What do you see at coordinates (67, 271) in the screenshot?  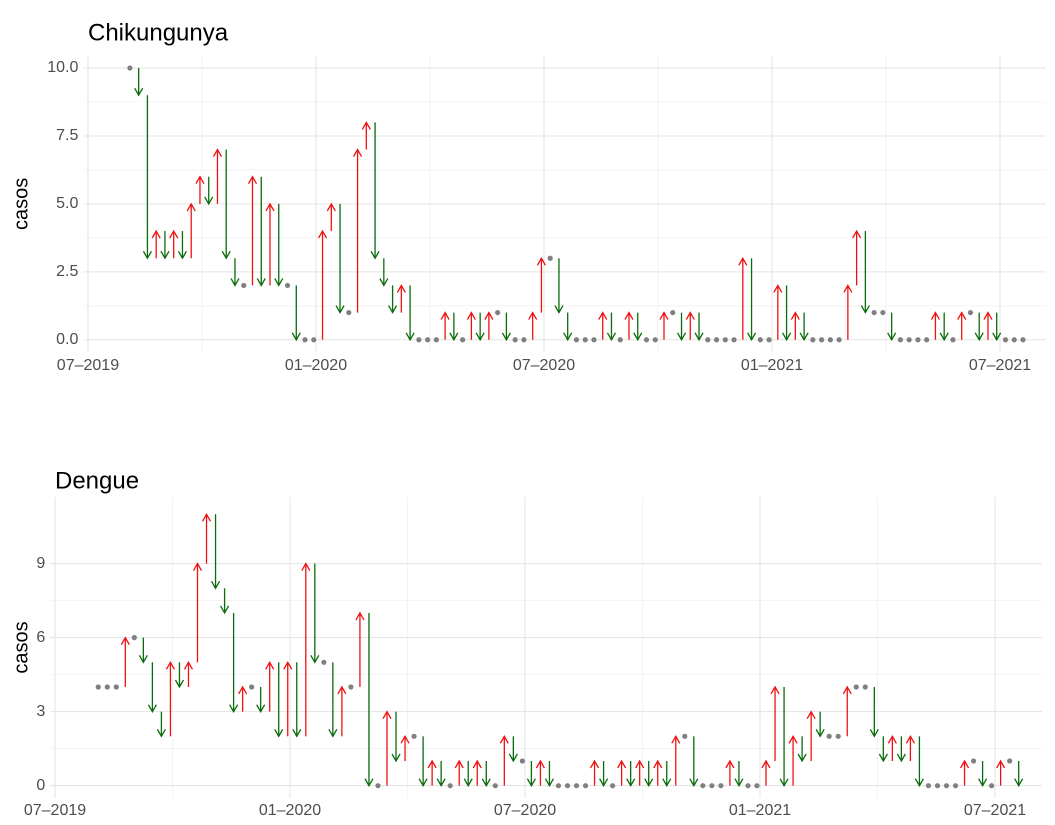 I see `y-tick-label: 2.5` at bounding box center [67, 271].